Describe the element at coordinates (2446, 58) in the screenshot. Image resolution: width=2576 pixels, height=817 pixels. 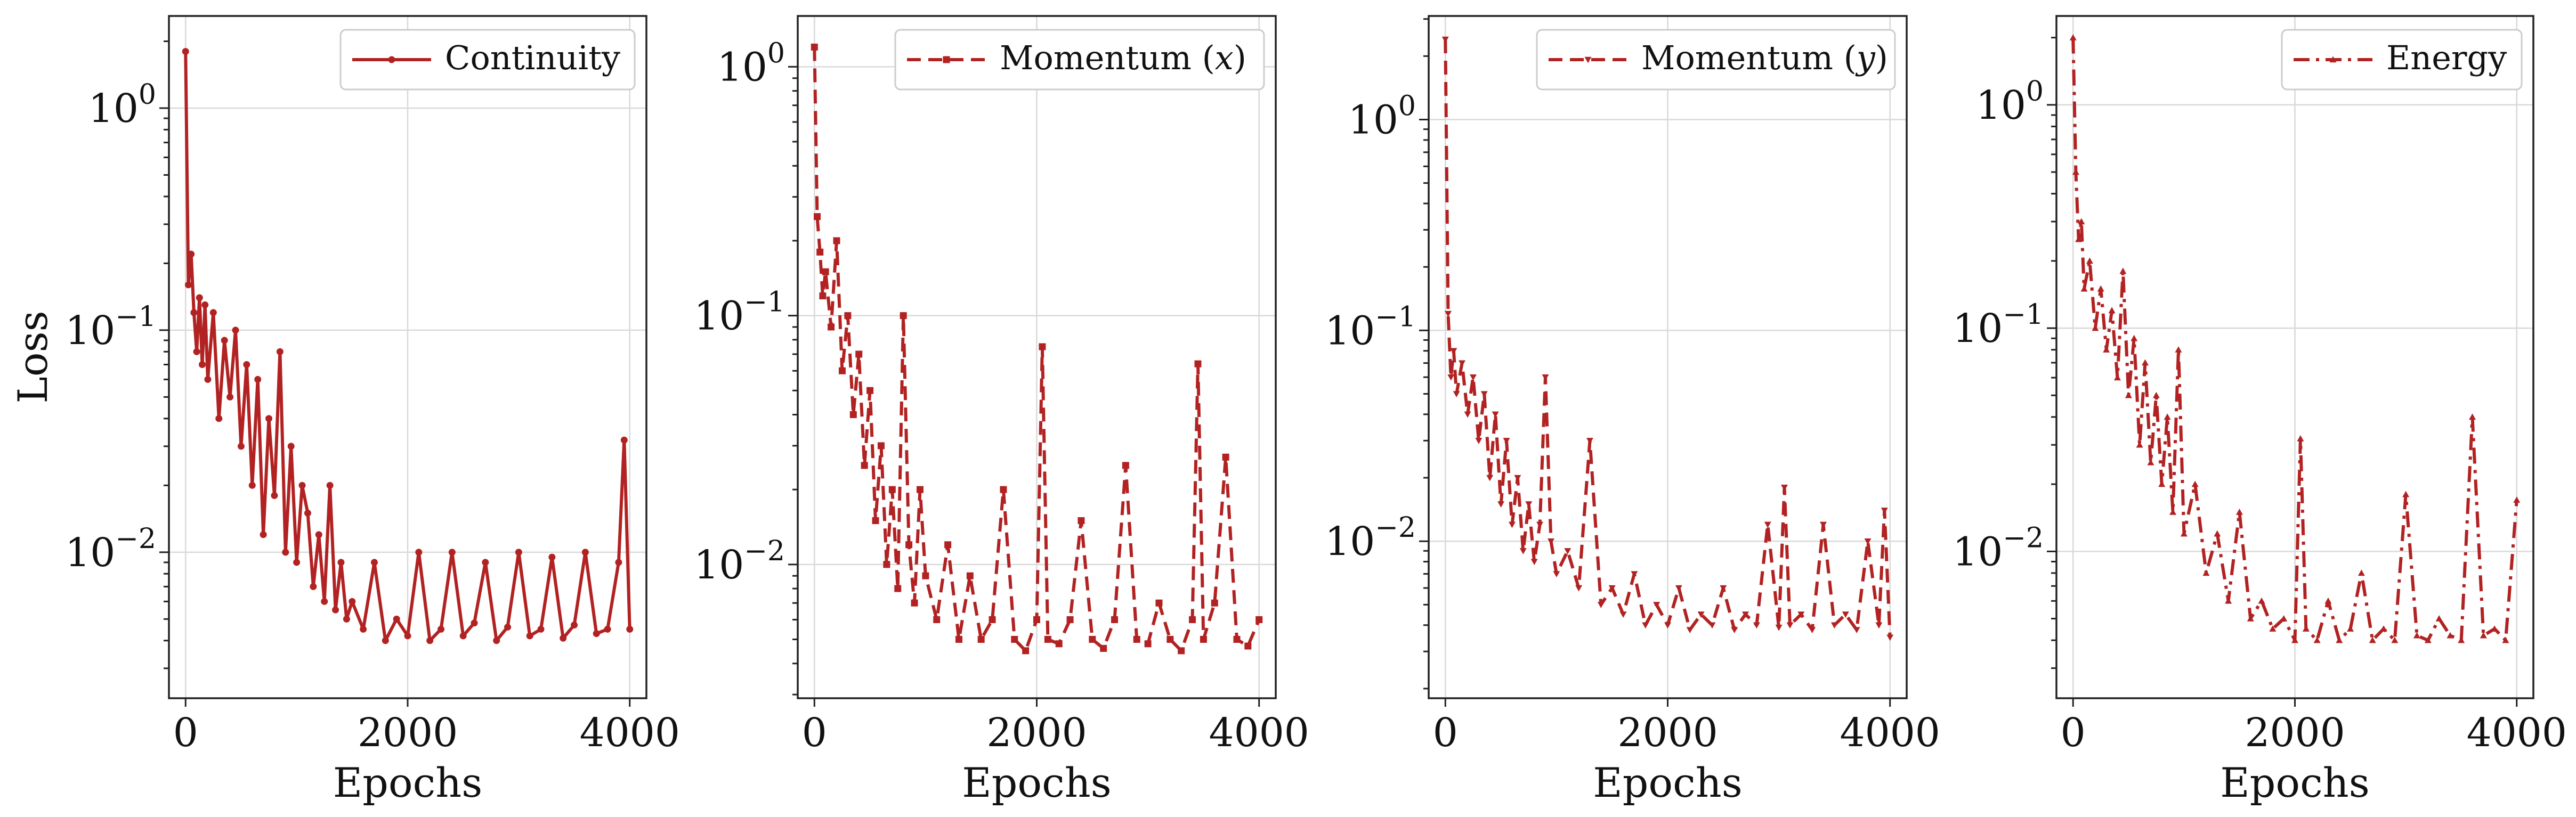
I see `legend-label: Energy` at that location.